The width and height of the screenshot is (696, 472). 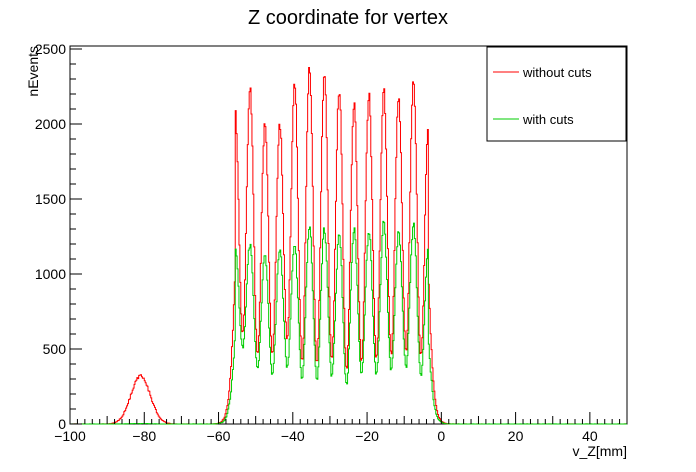 I want to click on y-tick-label: 500, so click(x=55, y=349).